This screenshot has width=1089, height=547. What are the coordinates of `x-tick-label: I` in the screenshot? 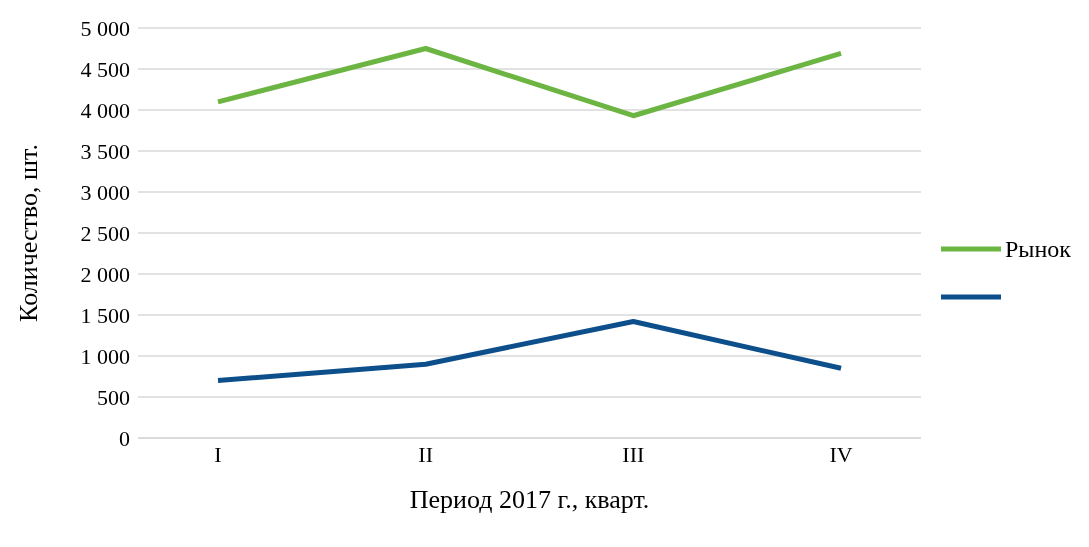 It's located at (218, 454).